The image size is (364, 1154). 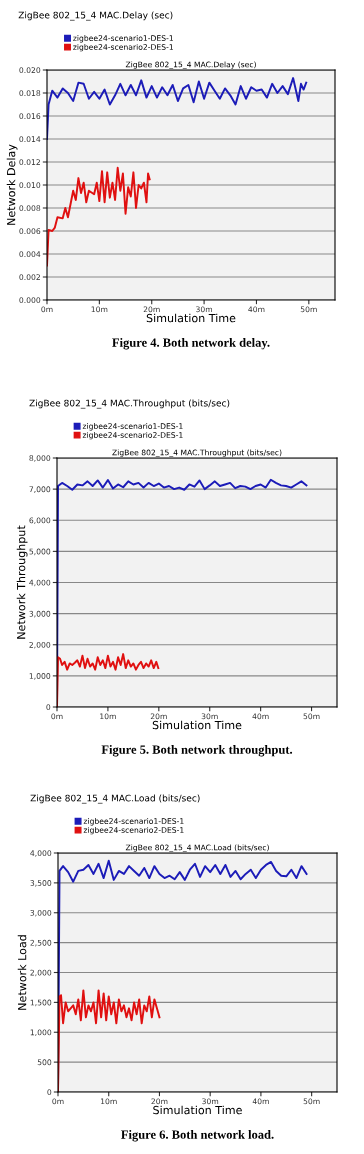 I want to click on y-axis-title: Network Load, so click(x=22, y=972).